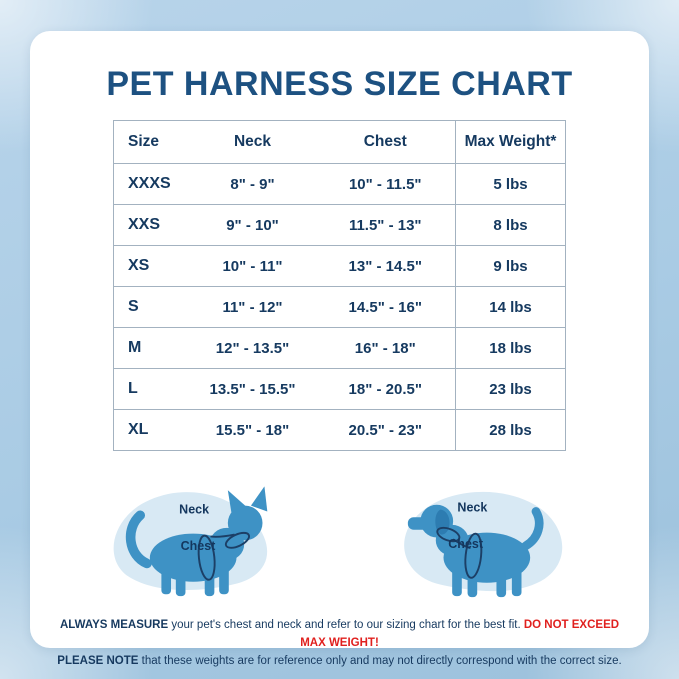 The width and height of the screenshot is (679, 679). I want to click on cat-measurement-svg: Neck Chest, so click(190, 541).